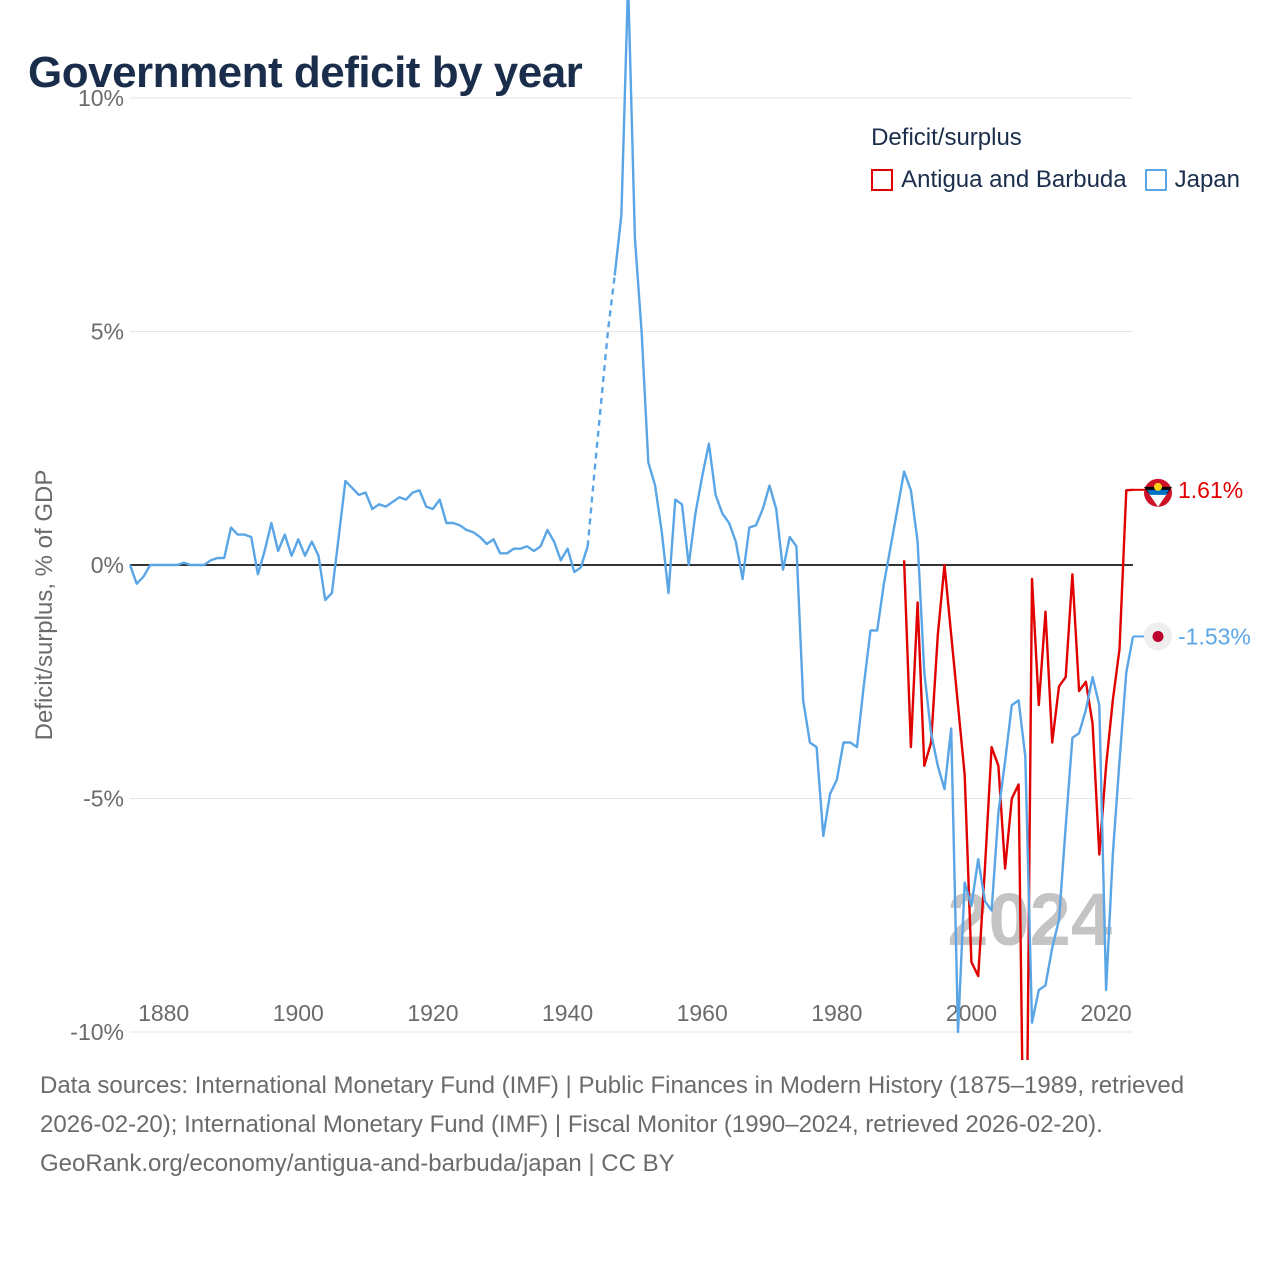 The image size is (1280, 1280). What do you see at coordinates (1210, 490) in the screenshot?
I see `end-label-antigua: 1.61%` at bounding box center [1210, 490].